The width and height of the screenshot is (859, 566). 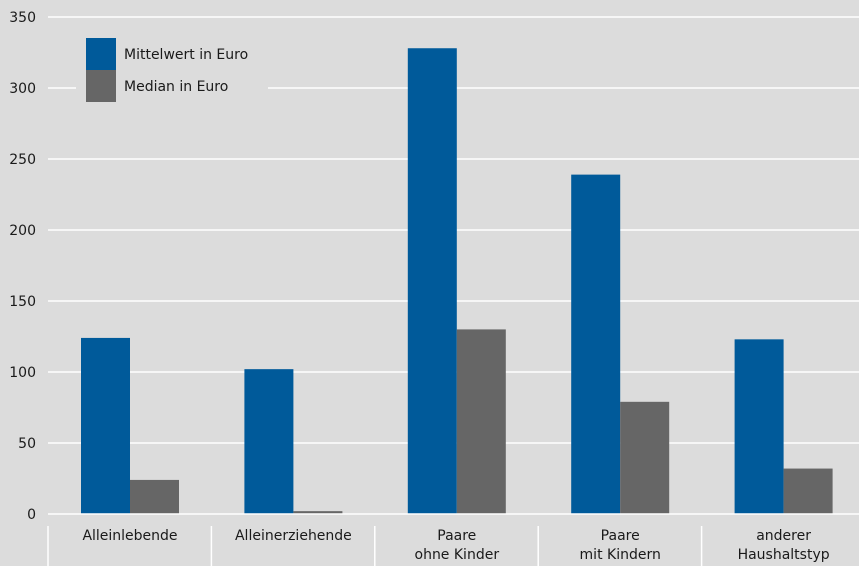 I want to click on category-label: mit Kindern, so click(x=620, y=555).